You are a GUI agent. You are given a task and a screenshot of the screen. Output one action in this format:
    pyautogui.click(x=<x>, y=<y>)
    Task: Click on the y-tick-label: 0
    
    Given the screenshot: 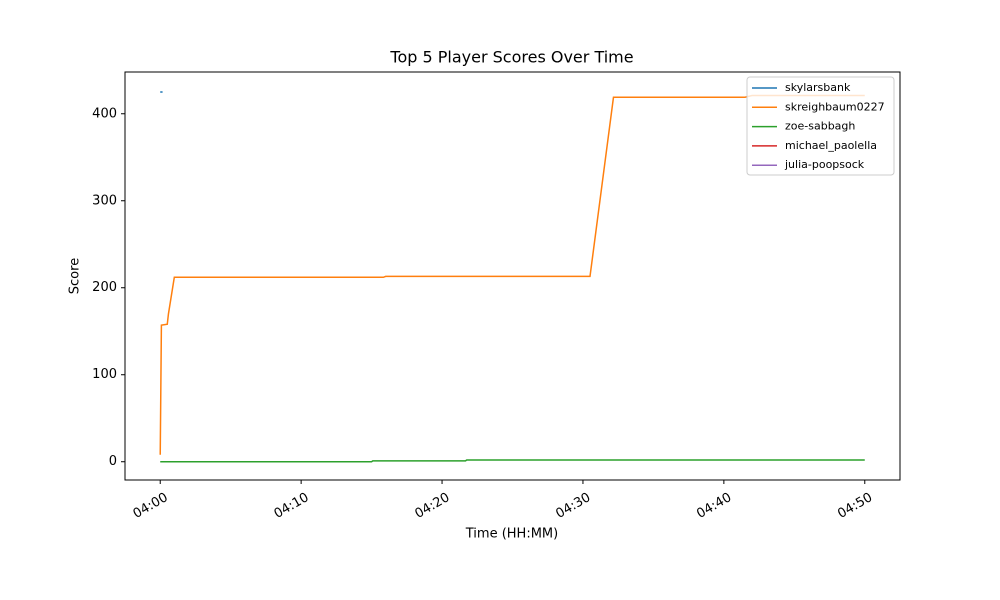 What is the action you would take?
    pyautogui.click(x=113, y=461)
    